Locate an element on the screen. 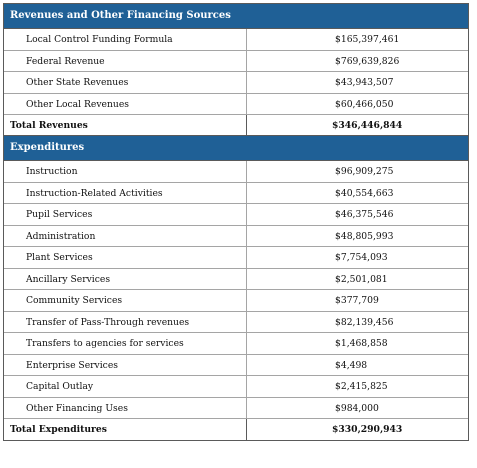 Image resolution: width=477 pixels, height=468 pixels. row-label: Ancillary Services is located at coordinates (125, 278).